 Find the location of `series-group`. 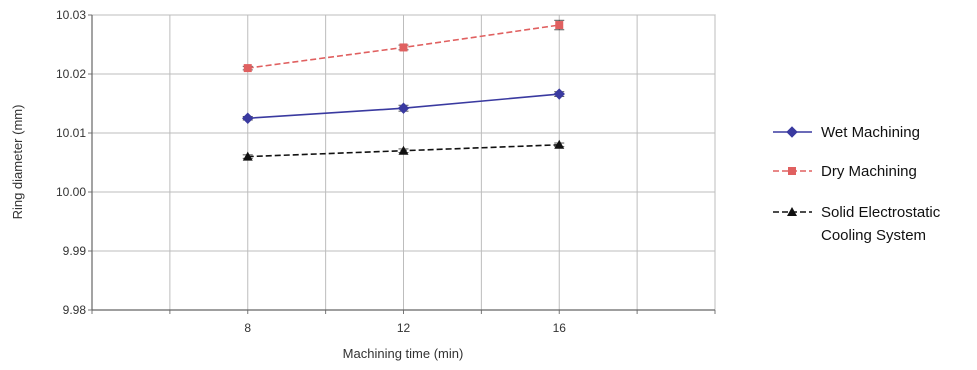

series-group is located at coordinates (403, 90).